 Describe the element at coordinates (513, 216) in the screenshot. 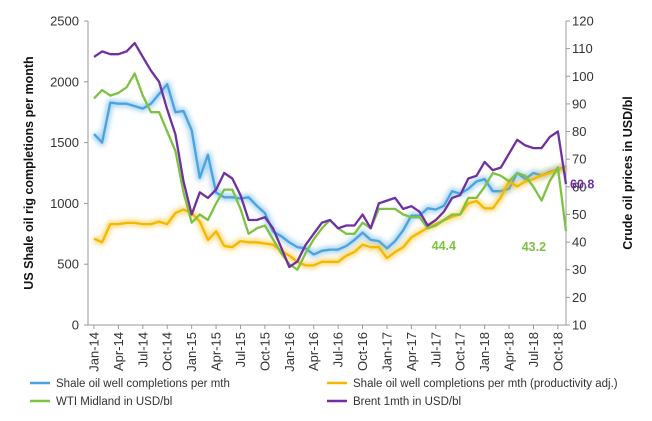

I see `annotation-layer: 44.4 43.2 60.8` at that location.